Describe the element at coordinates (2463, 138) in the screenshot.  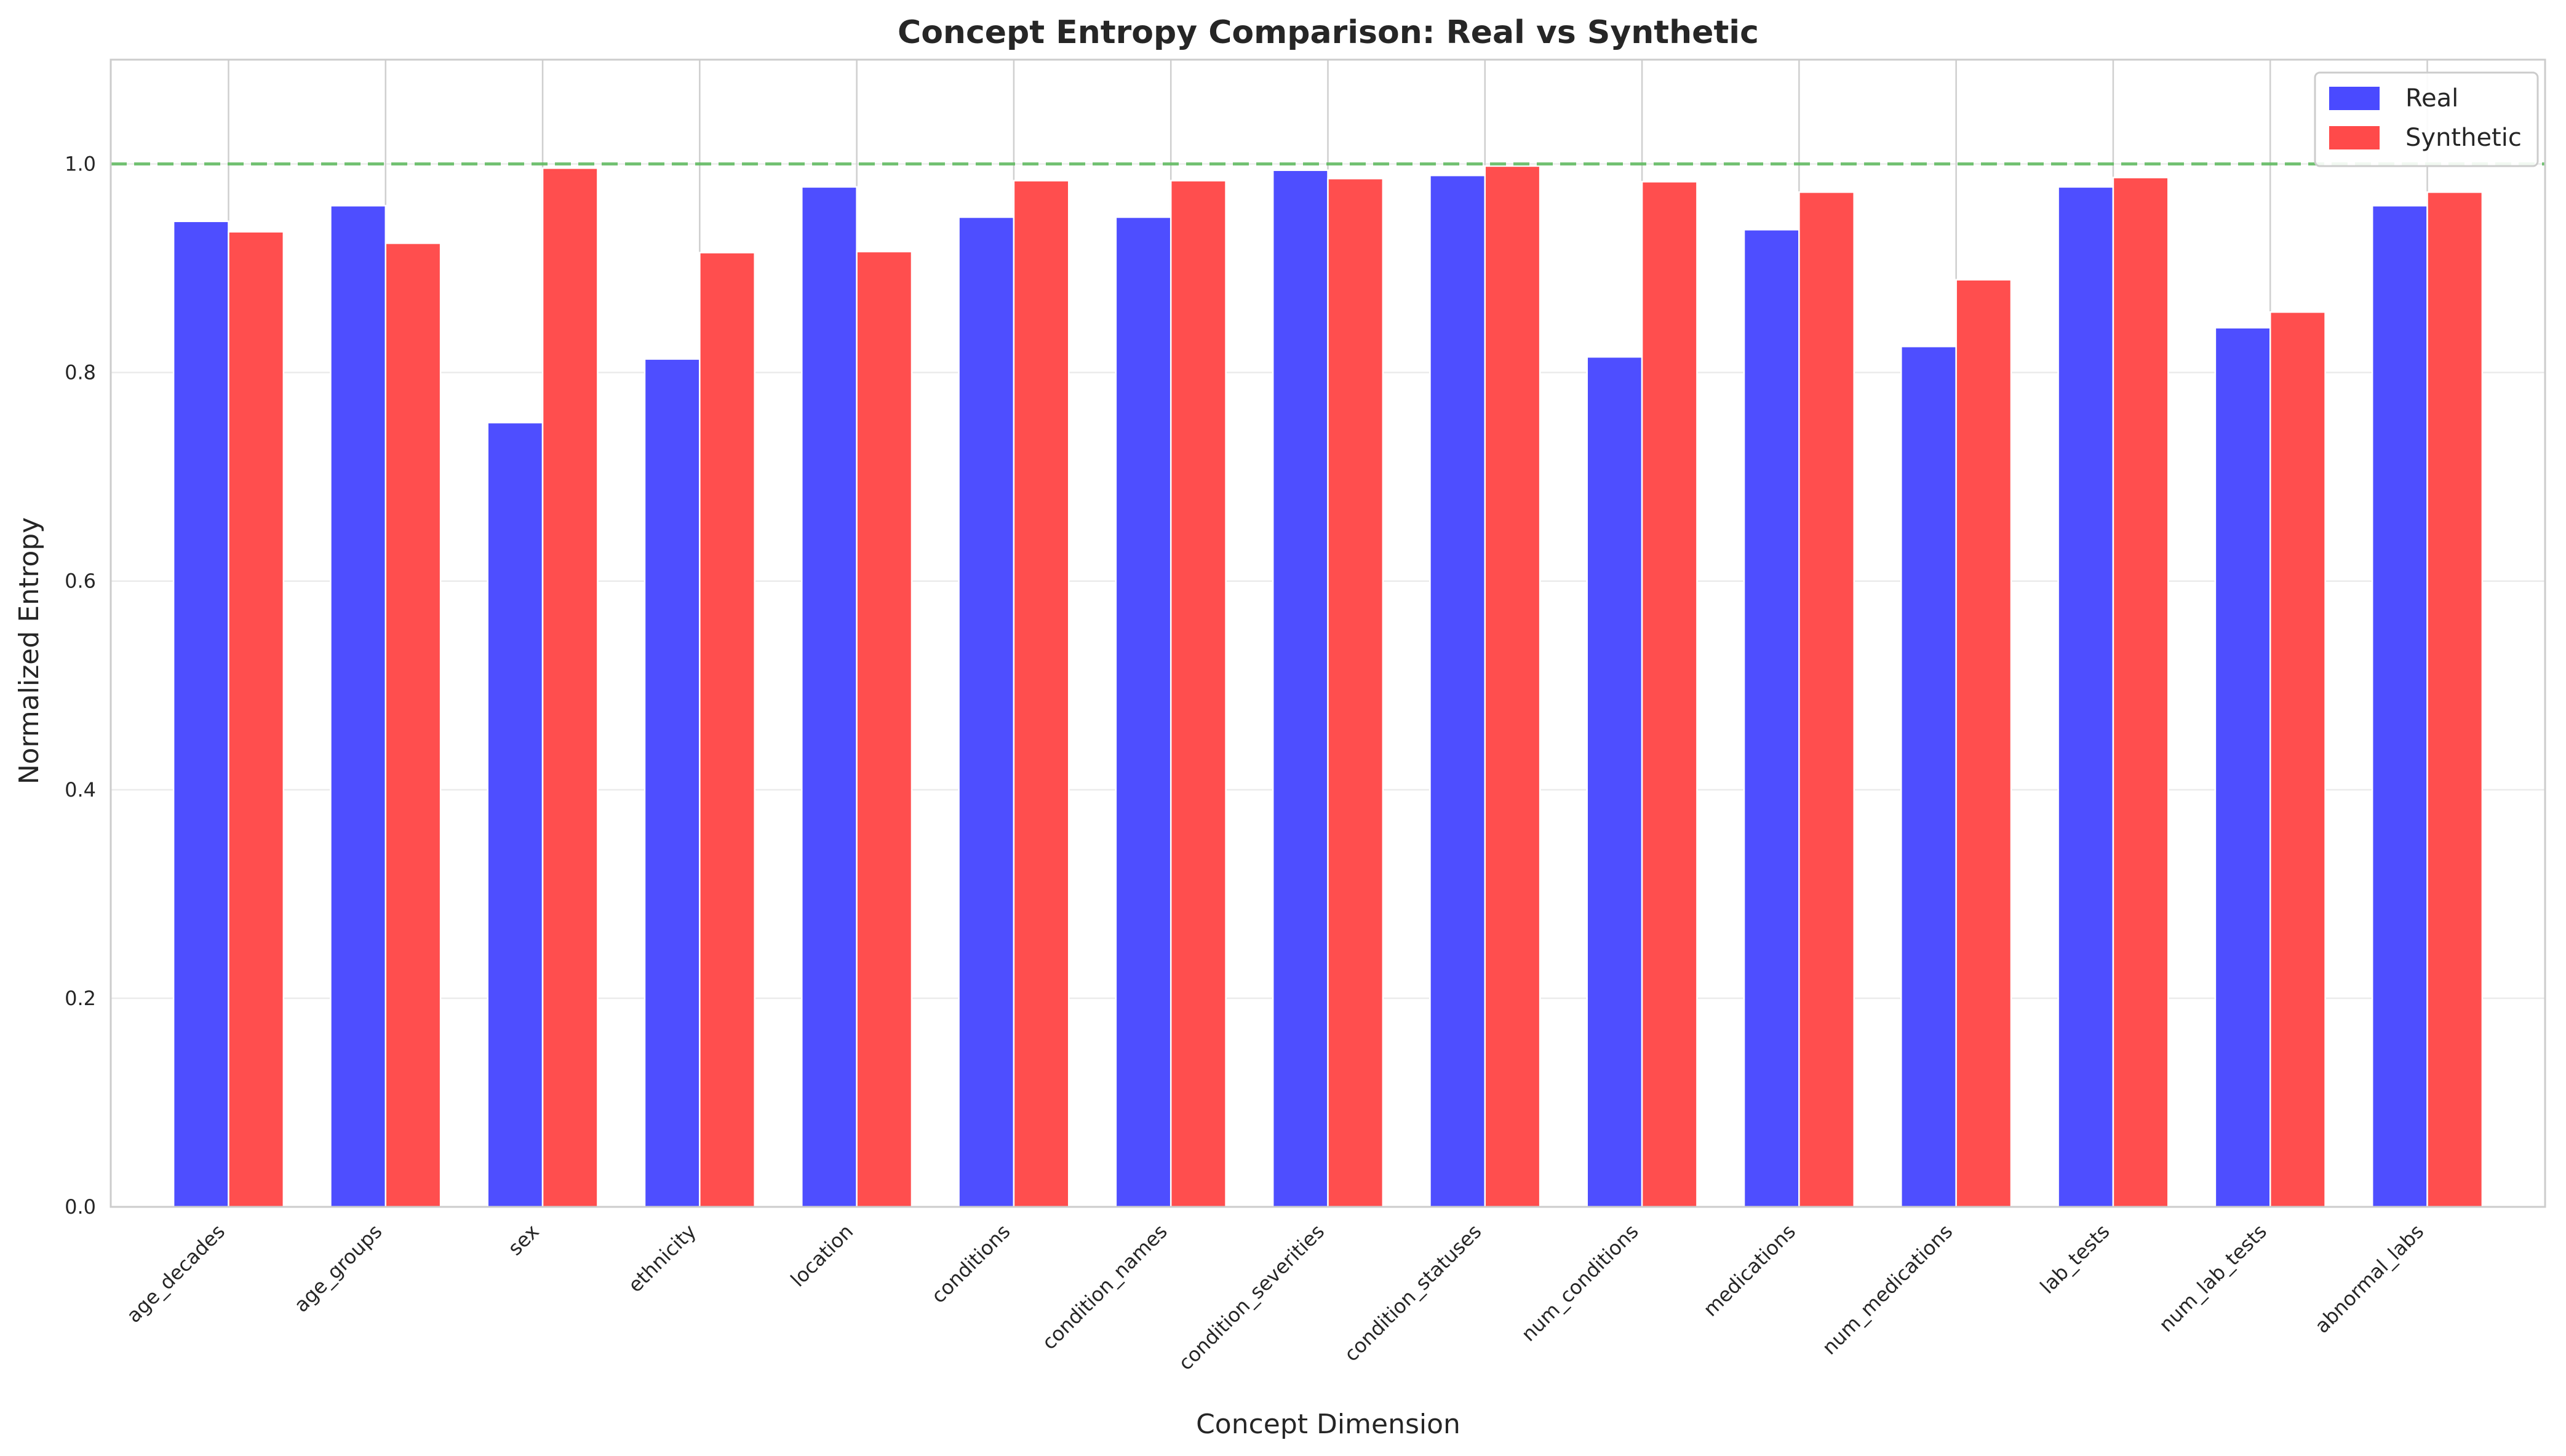
I see `legend-label-synthetic: Synthetic` at that location.